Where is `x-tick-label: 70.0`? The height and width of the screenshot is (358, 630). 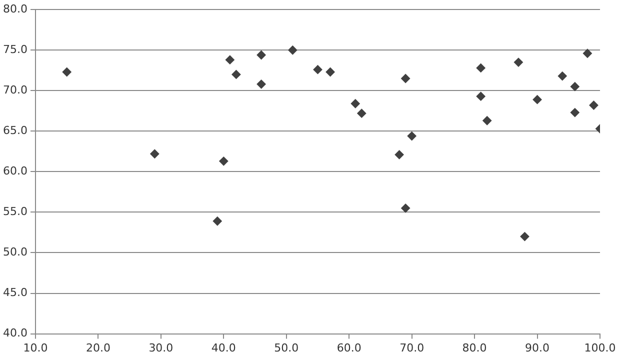
x-tick-label: 70.0 is located at coordinates (412, 347).